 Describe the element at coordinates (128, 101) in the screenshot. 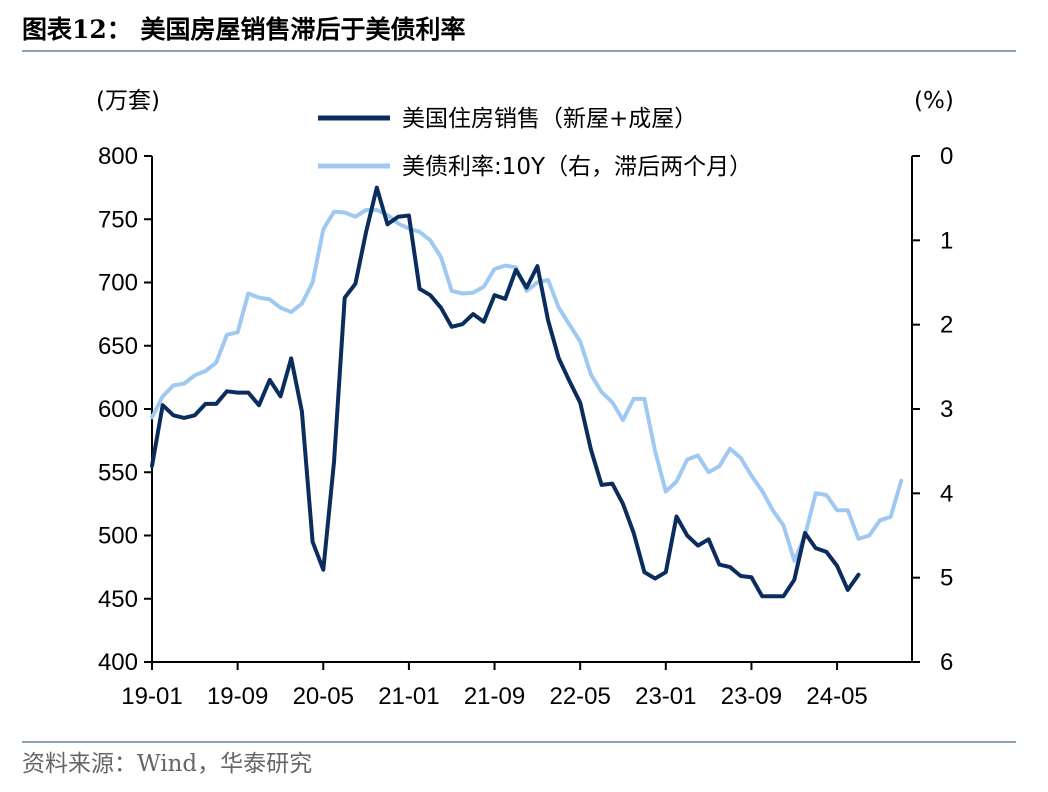

I see `left-axis-unit: (万套)` at that location.